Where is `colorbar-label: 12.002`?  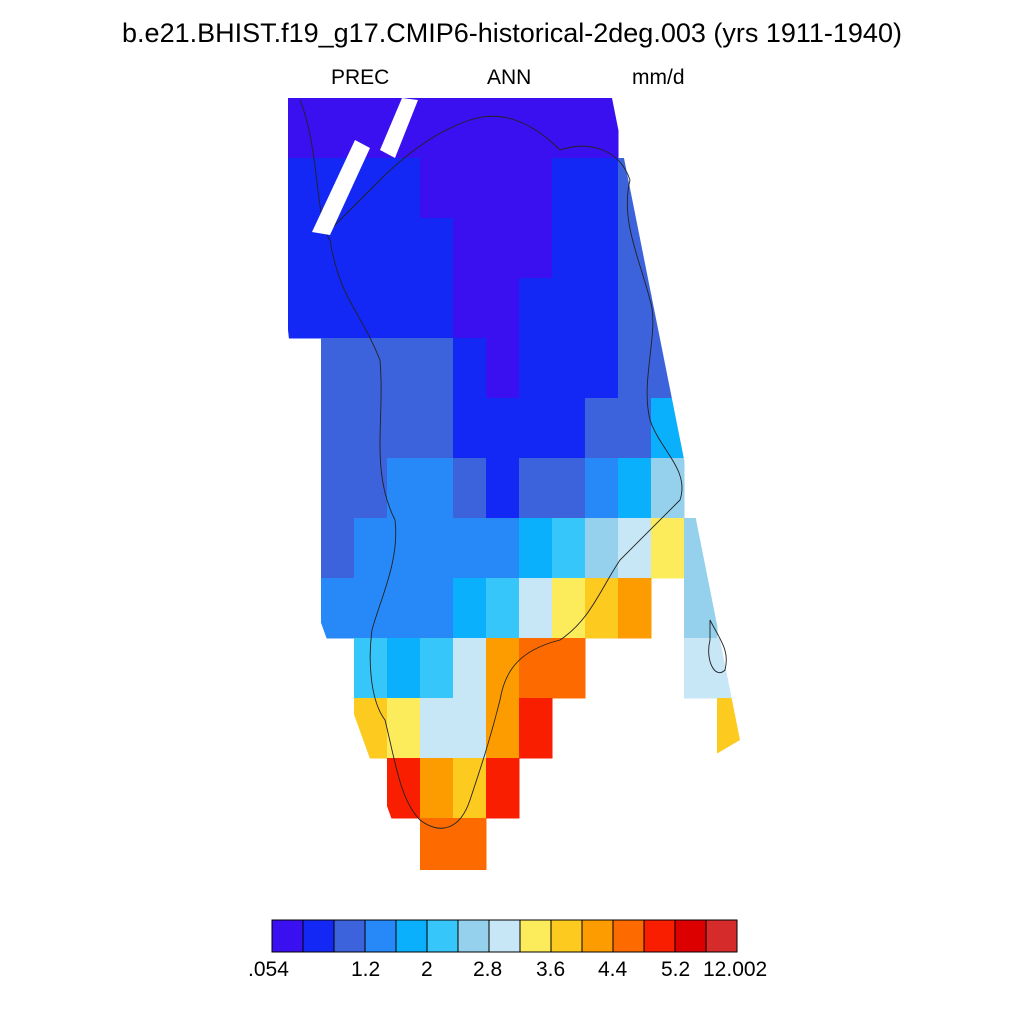 colorbar-label: 12.002 is located at coordinates (735, 969).